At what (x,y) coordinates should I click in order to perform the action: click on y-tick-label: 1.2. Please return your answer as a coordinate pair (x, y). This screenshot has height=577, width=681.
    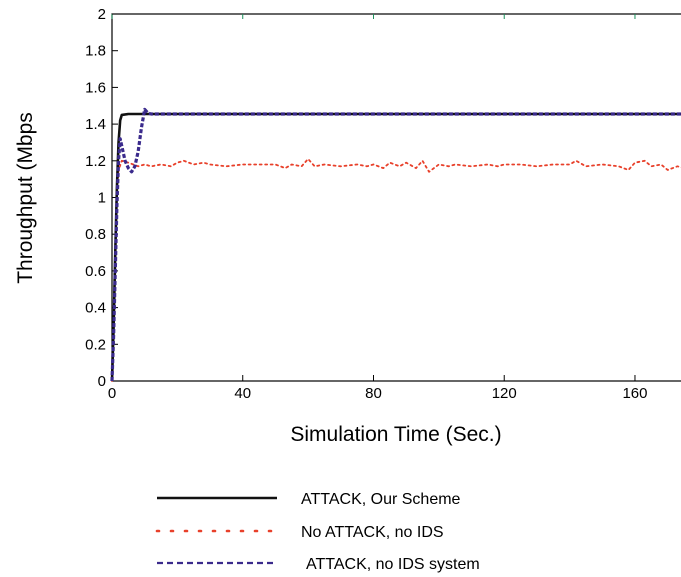
    Looking at the image, I should click on (95, 161).